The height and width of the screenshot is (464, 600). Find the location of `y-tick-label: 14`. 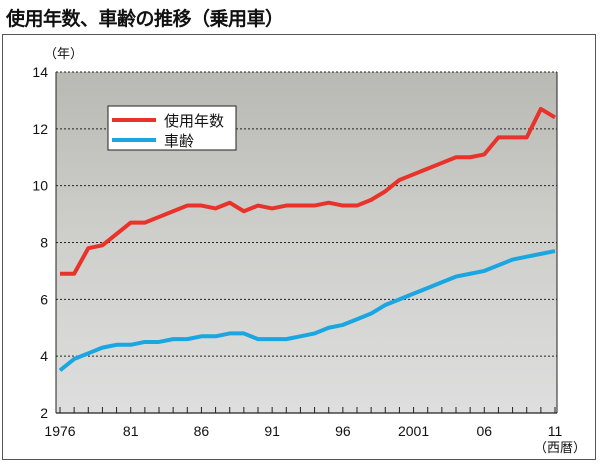

y-tick-label: 14 is located at coordinates (40, 72).